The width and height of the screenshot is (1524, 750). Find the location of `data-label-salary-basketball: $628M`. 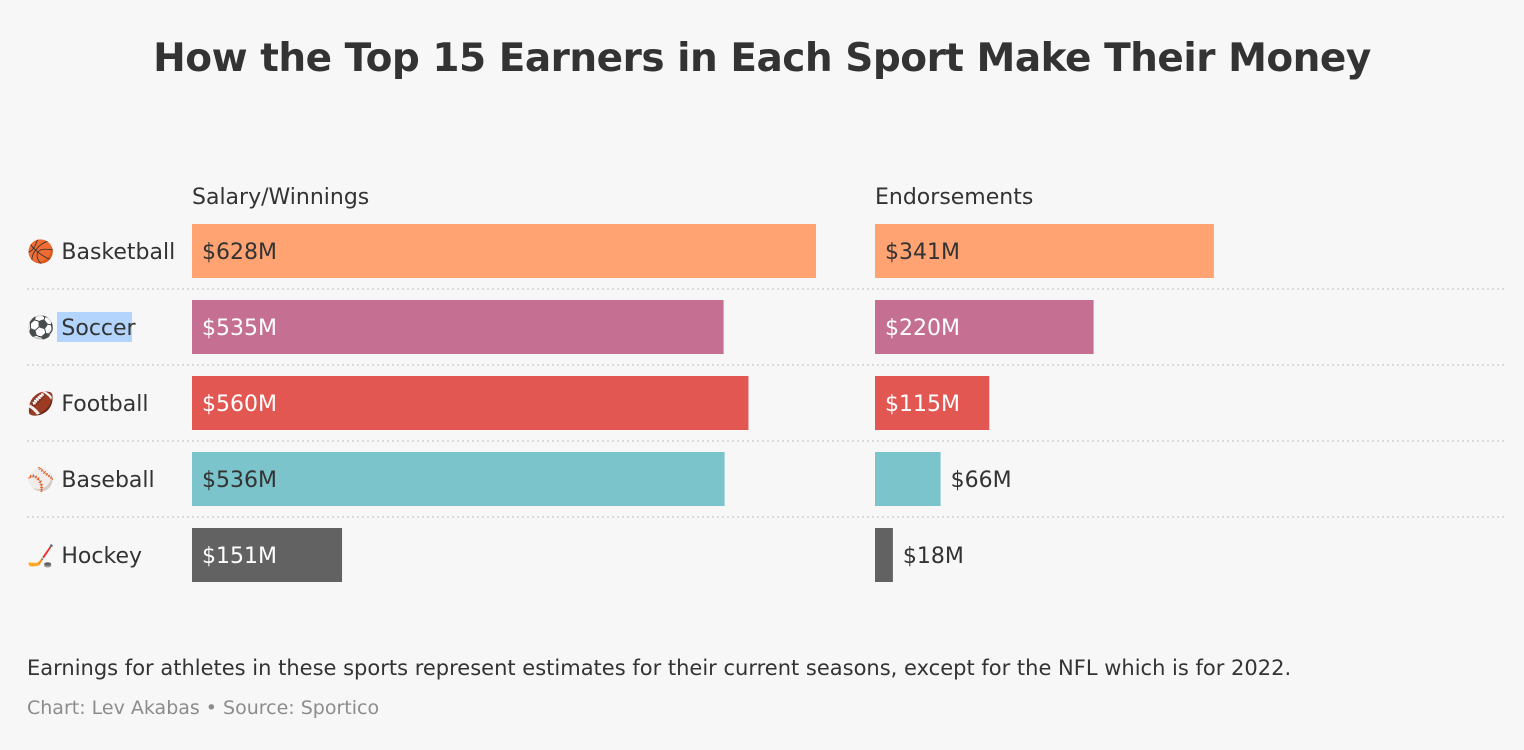

data-label-salary-basketball: $628M is located at coordinates (239, 252).